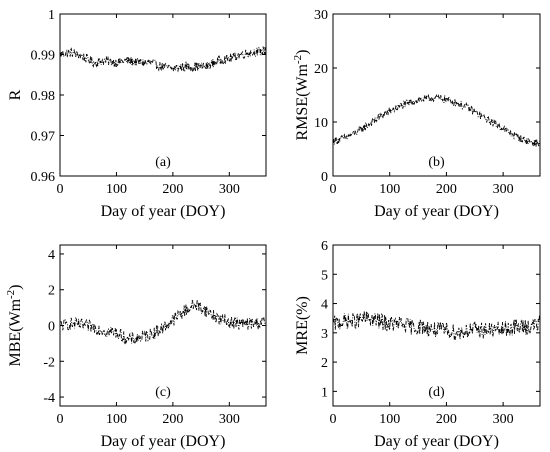 The height and width of the screenshot is (452, 550). What do you see at coordinates (49, 398) in the screenshot?
I see `y-tick-label: -4` at bounding box center [49, 398].